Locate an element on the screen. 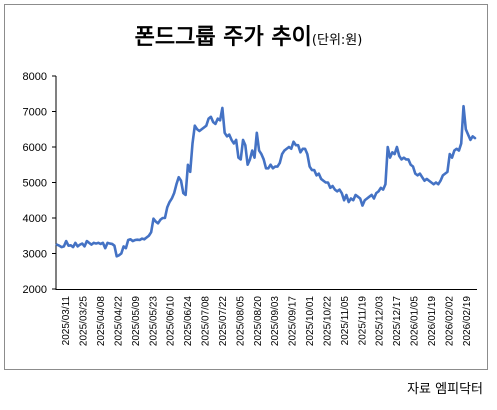  x-tick-label: 2025/06/24 is located at coordinates (188, 321).